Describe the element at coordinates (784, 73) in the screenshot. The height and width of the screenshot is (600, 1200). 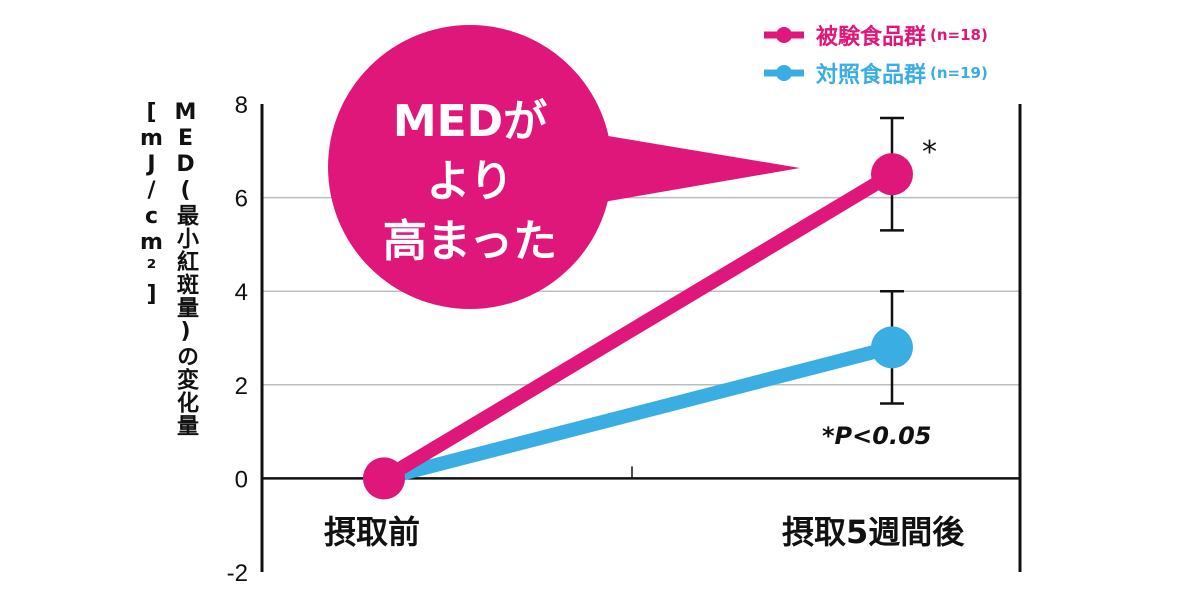
I see `legend-marker-control` at that location.